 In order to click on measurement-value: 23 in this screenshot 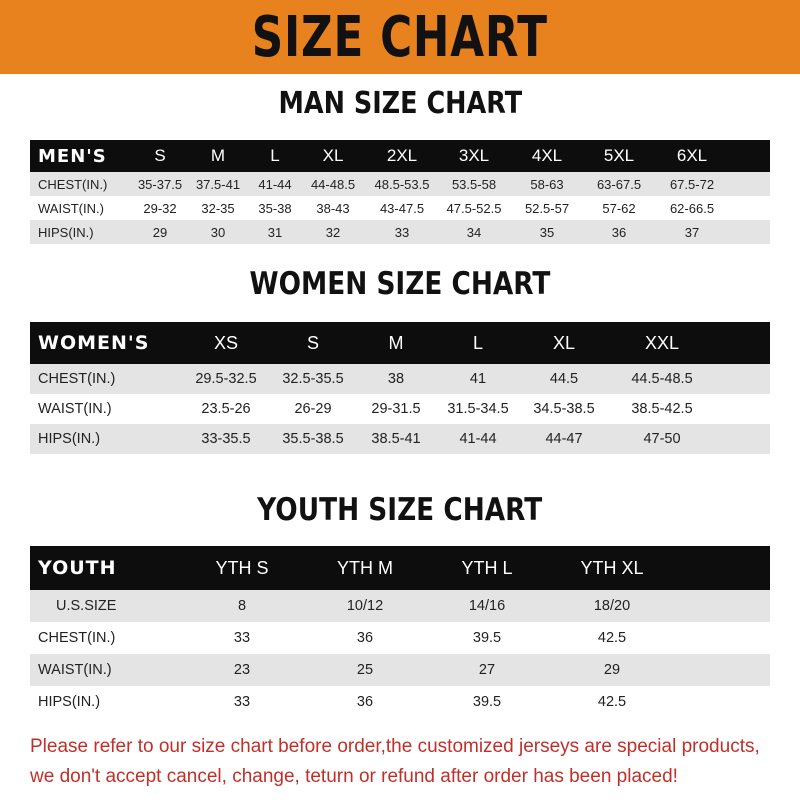, I will do `click(242, 670)`.